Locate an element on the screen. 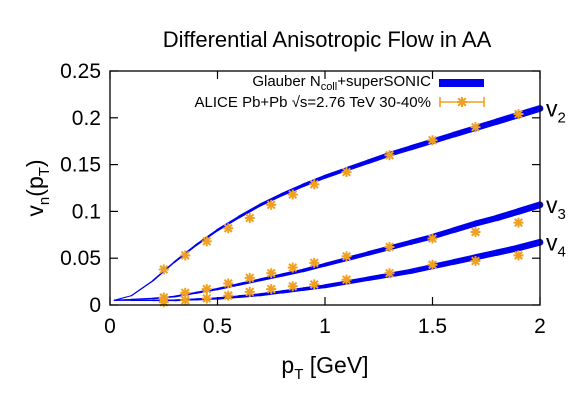 This screenshot has width=581, height=407. chart-title: Differential Anisotropic Flow in AA is located at coordinates (327, 39).